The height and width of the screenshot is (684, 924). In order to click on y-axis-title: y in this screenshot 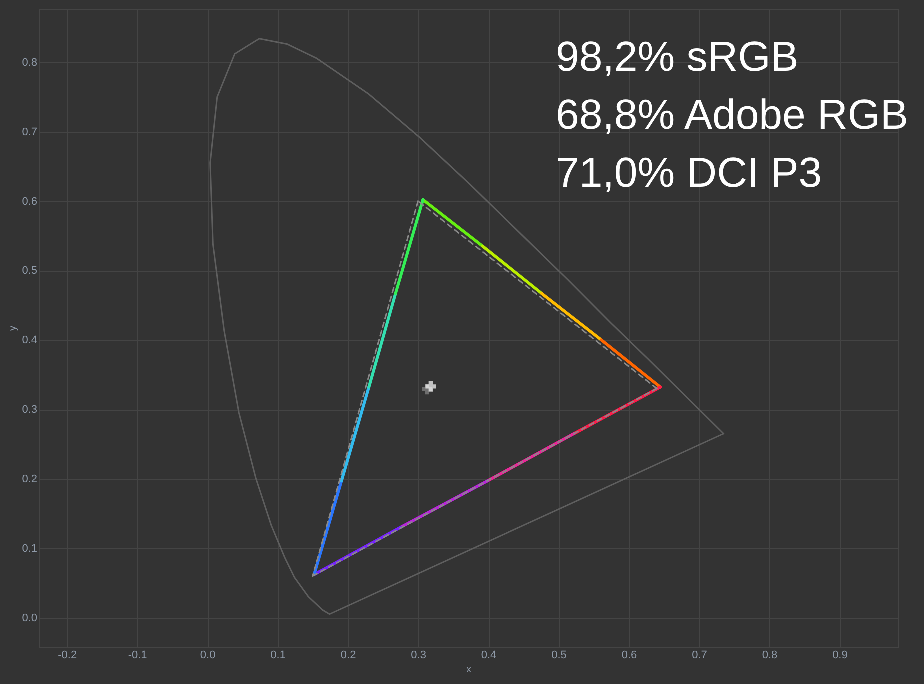, I will do `click(14, 328)`.